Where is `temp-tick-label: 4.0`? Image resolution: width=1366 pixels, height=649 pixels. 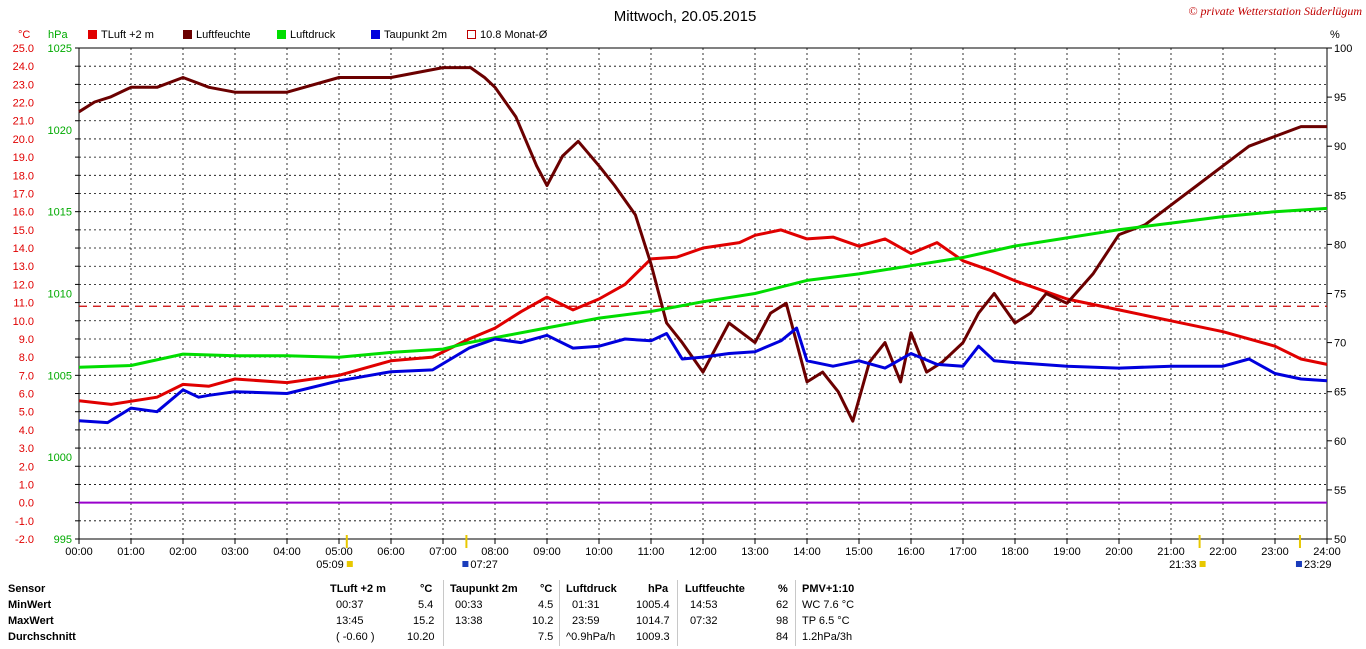 temp-tick-label: 4.0 is located at coordinates (26, 431).